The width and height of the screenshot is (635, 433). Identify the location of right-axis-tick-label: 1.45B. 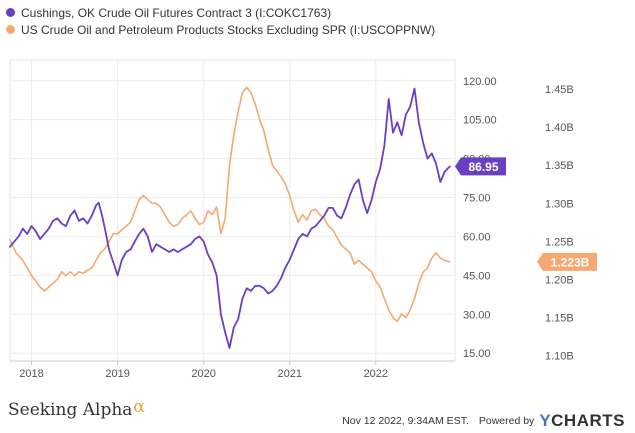
(559, 90).